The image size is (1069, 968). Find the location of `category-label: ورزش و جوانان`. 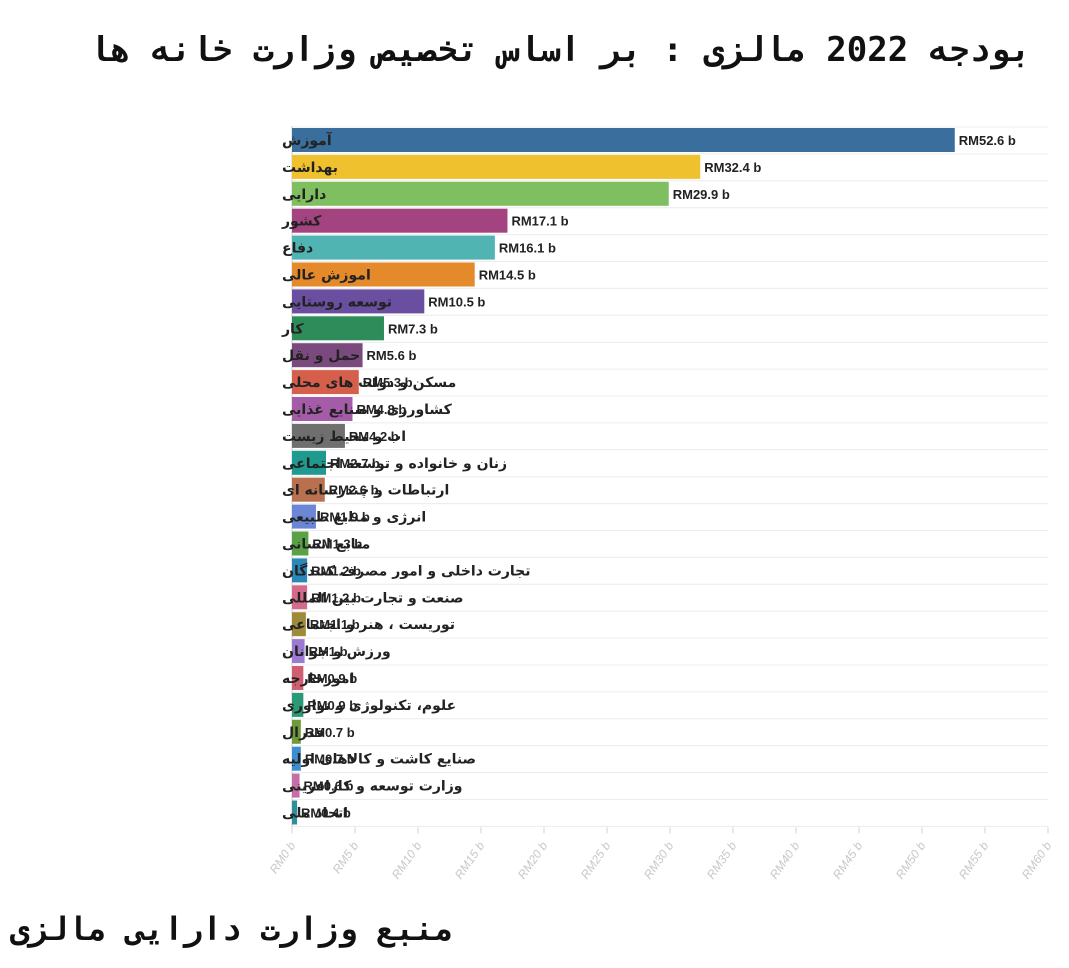

category-label: ورزش و جوانان is located at coordinates (336, 652).